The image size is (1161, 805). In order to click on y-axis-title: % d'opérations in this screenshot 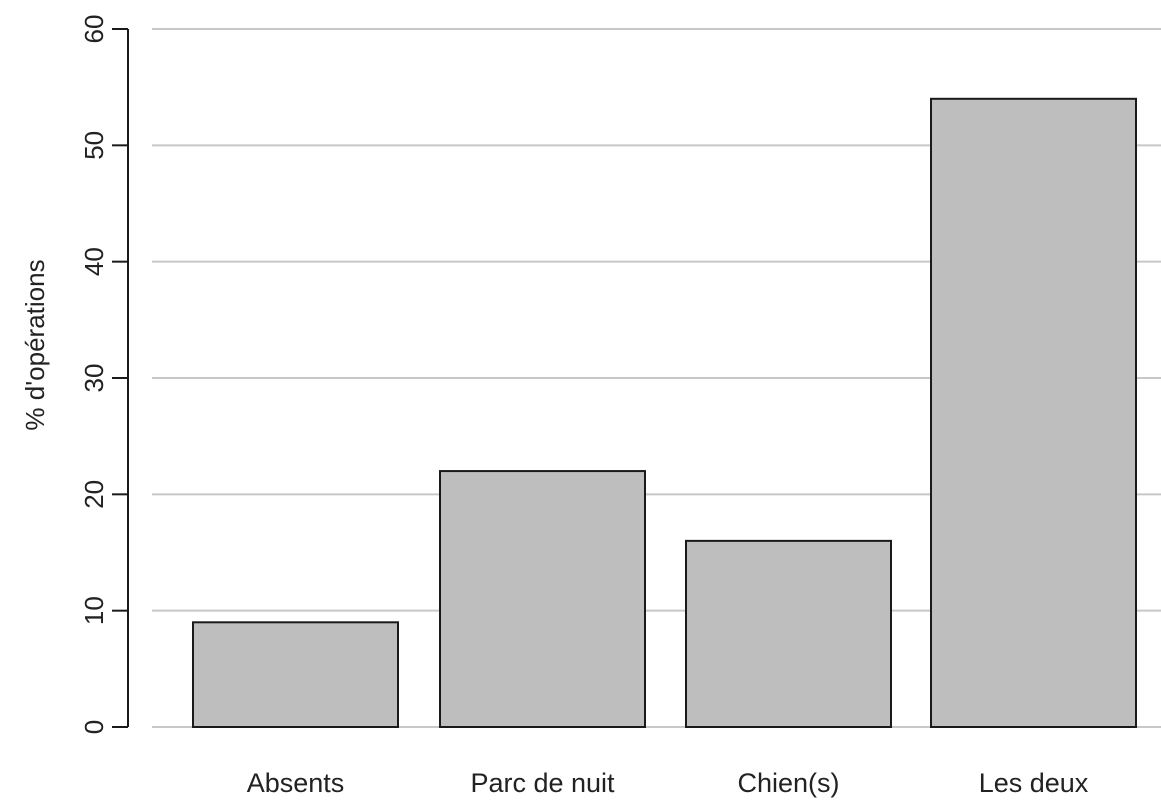, I will do `click(35, 344)`.